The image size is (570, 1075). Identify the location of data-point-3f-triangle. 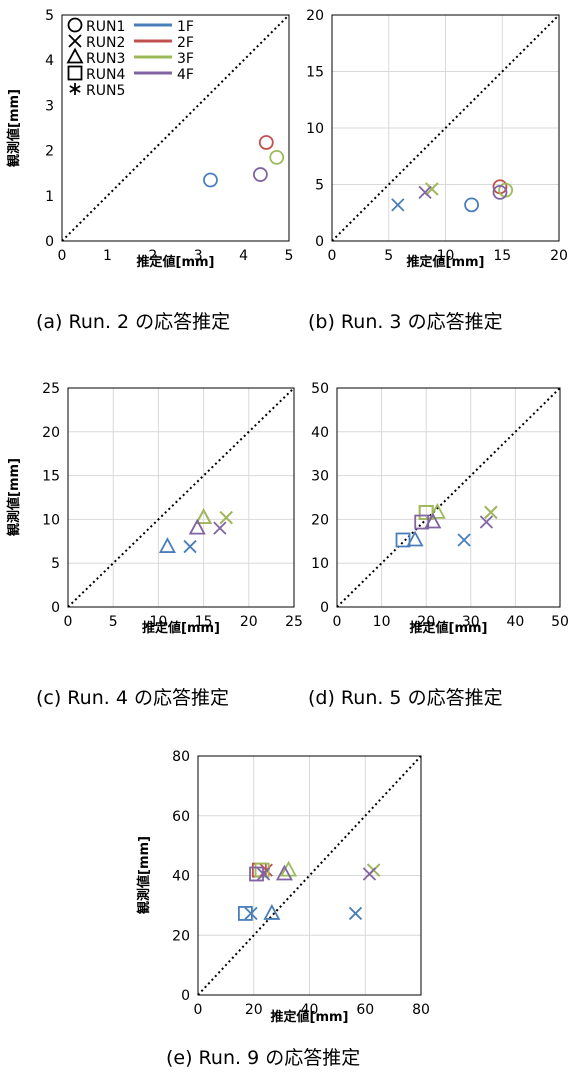
(204, 516).